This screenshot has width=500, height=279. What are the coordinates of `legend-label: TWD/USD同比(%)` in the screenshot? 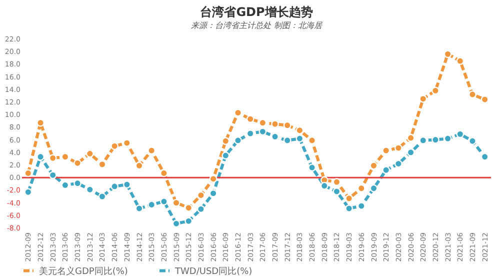 It's located at (213, 271).